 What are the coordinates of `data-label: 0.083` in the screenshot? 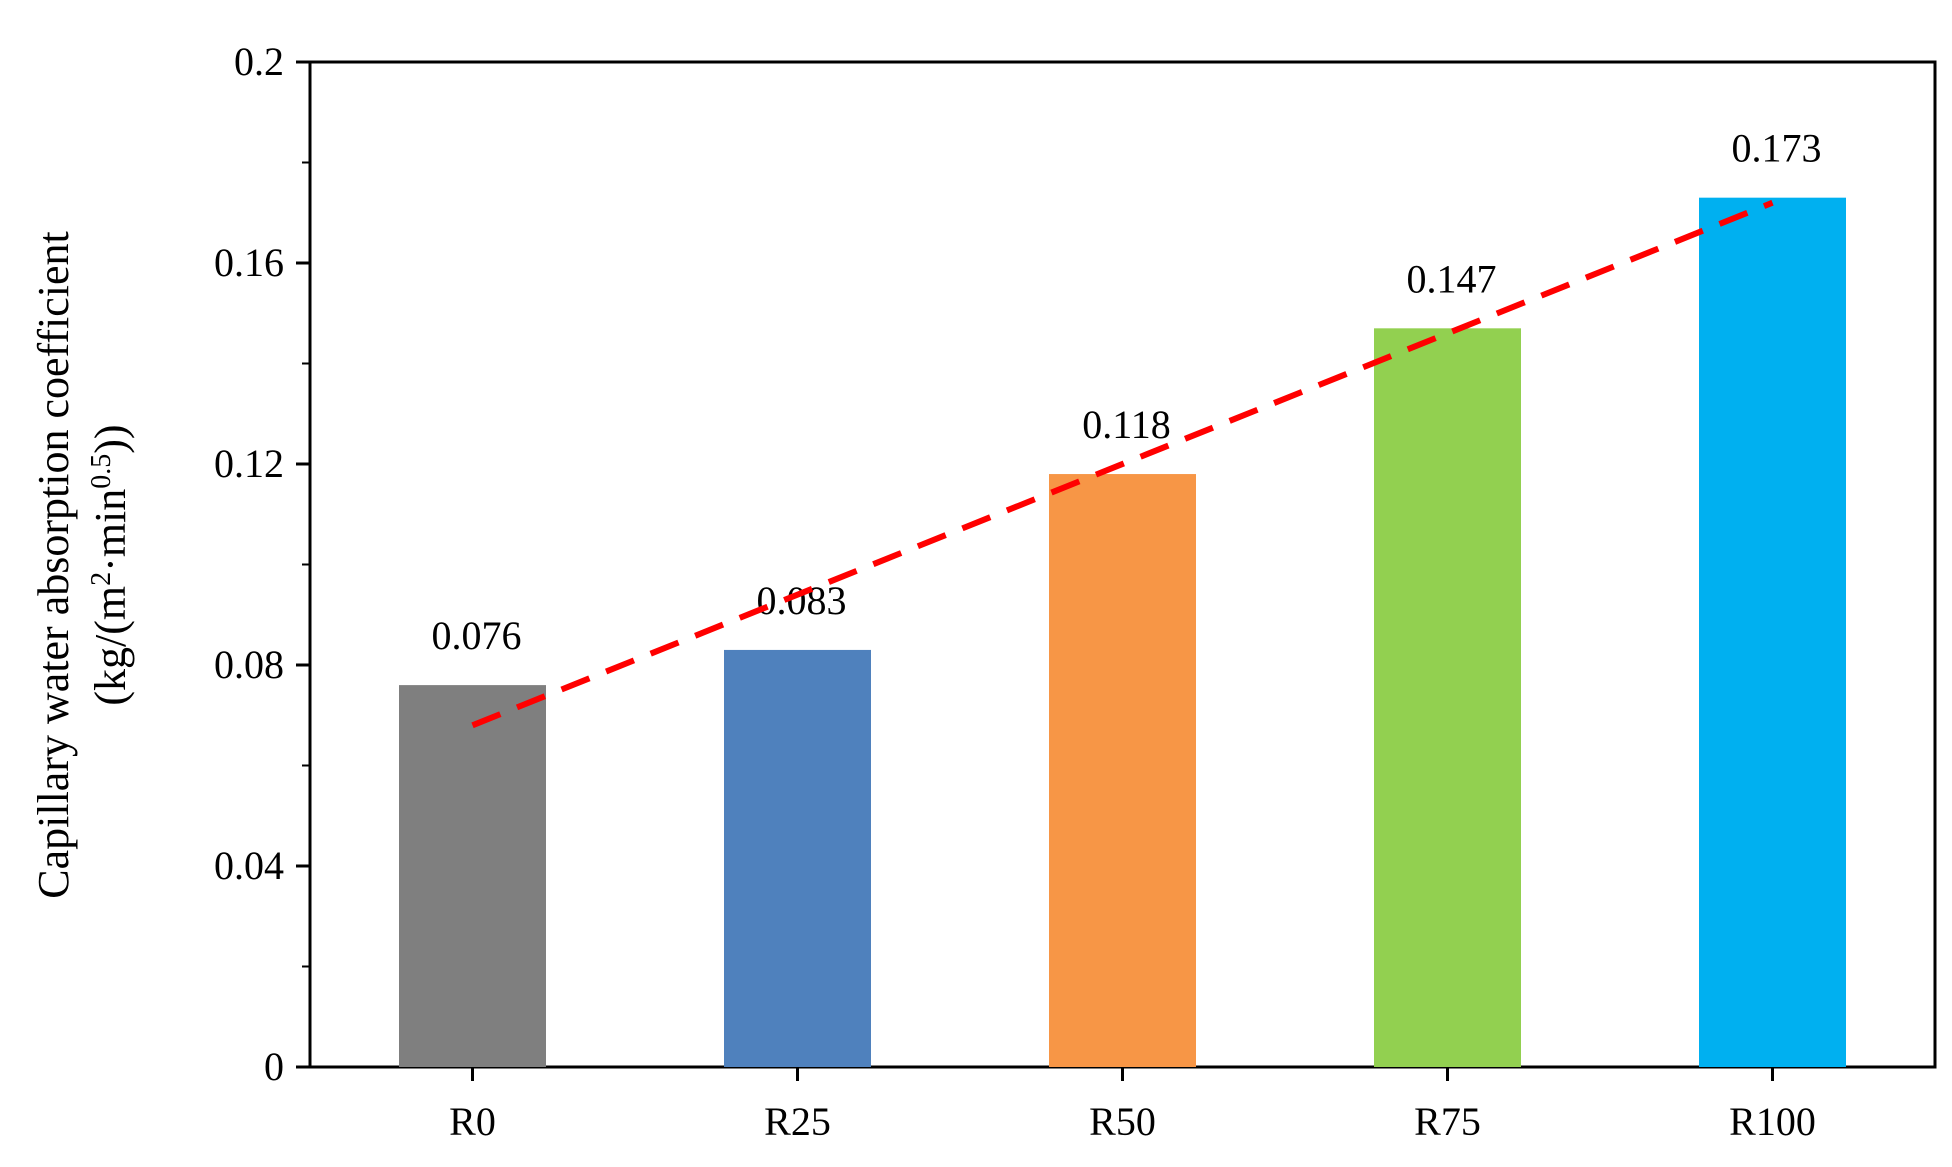 It's located at (802, 600).